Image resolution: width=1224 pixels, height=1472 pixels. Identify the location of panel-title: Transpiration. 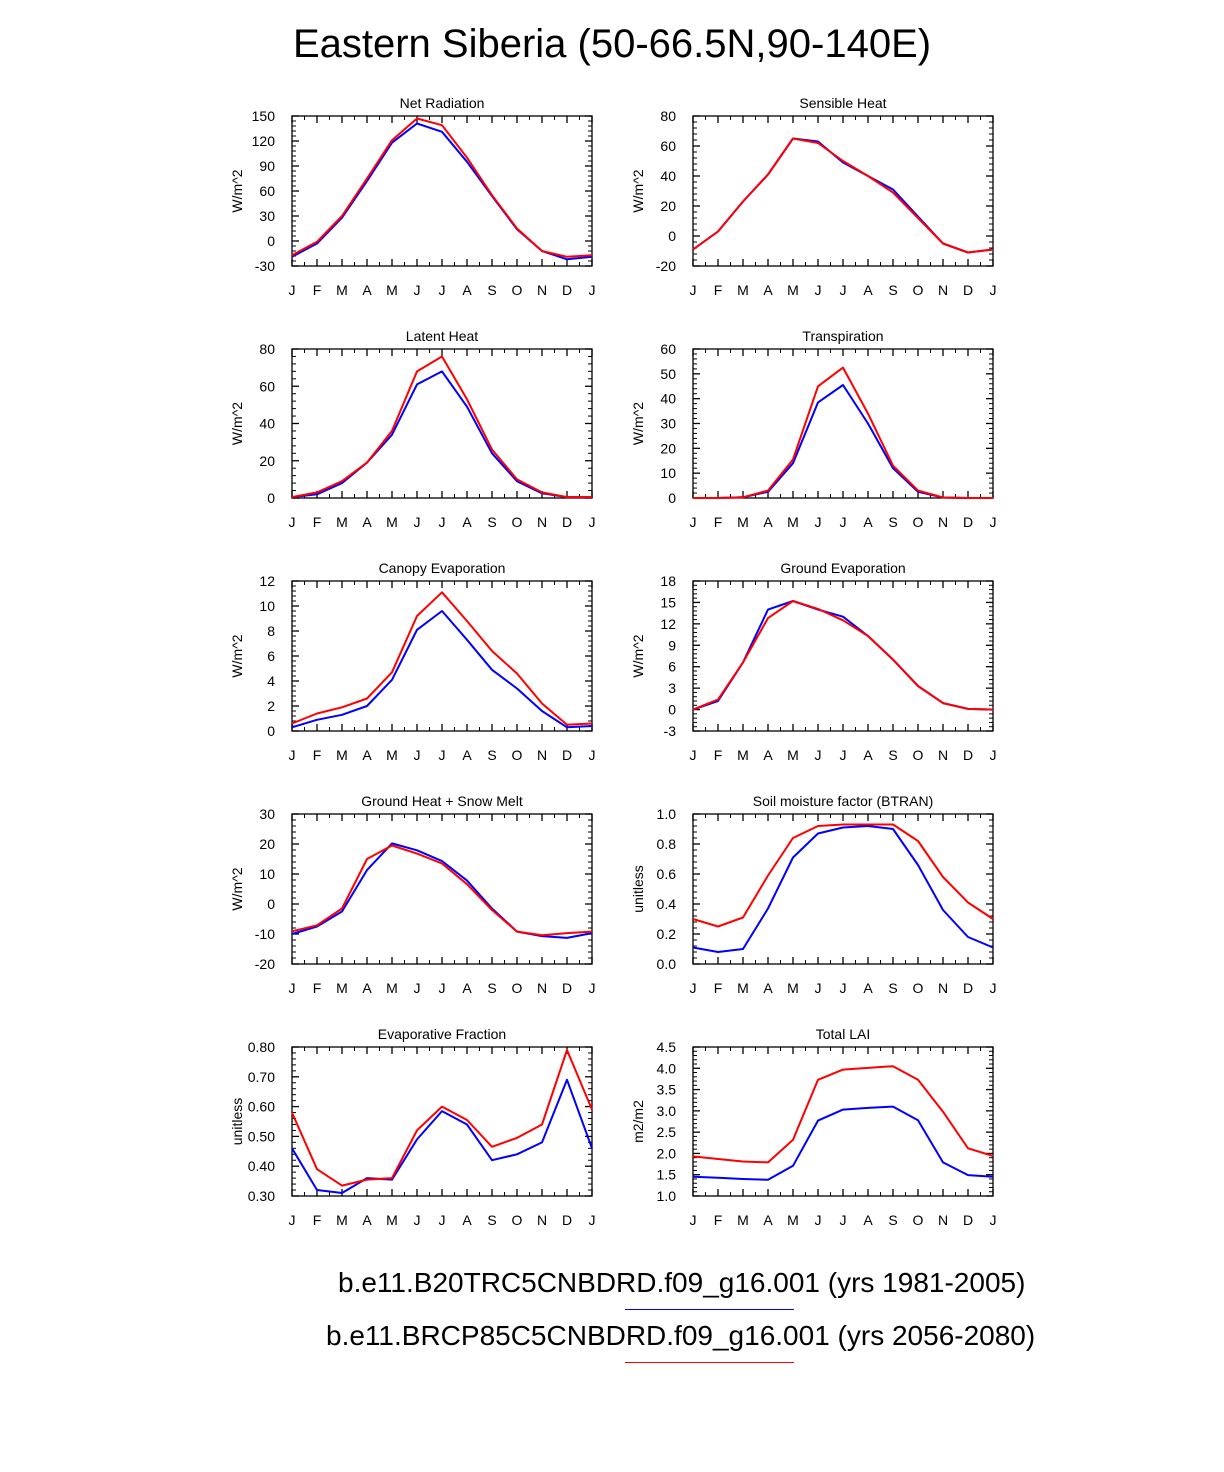
(842, 336).